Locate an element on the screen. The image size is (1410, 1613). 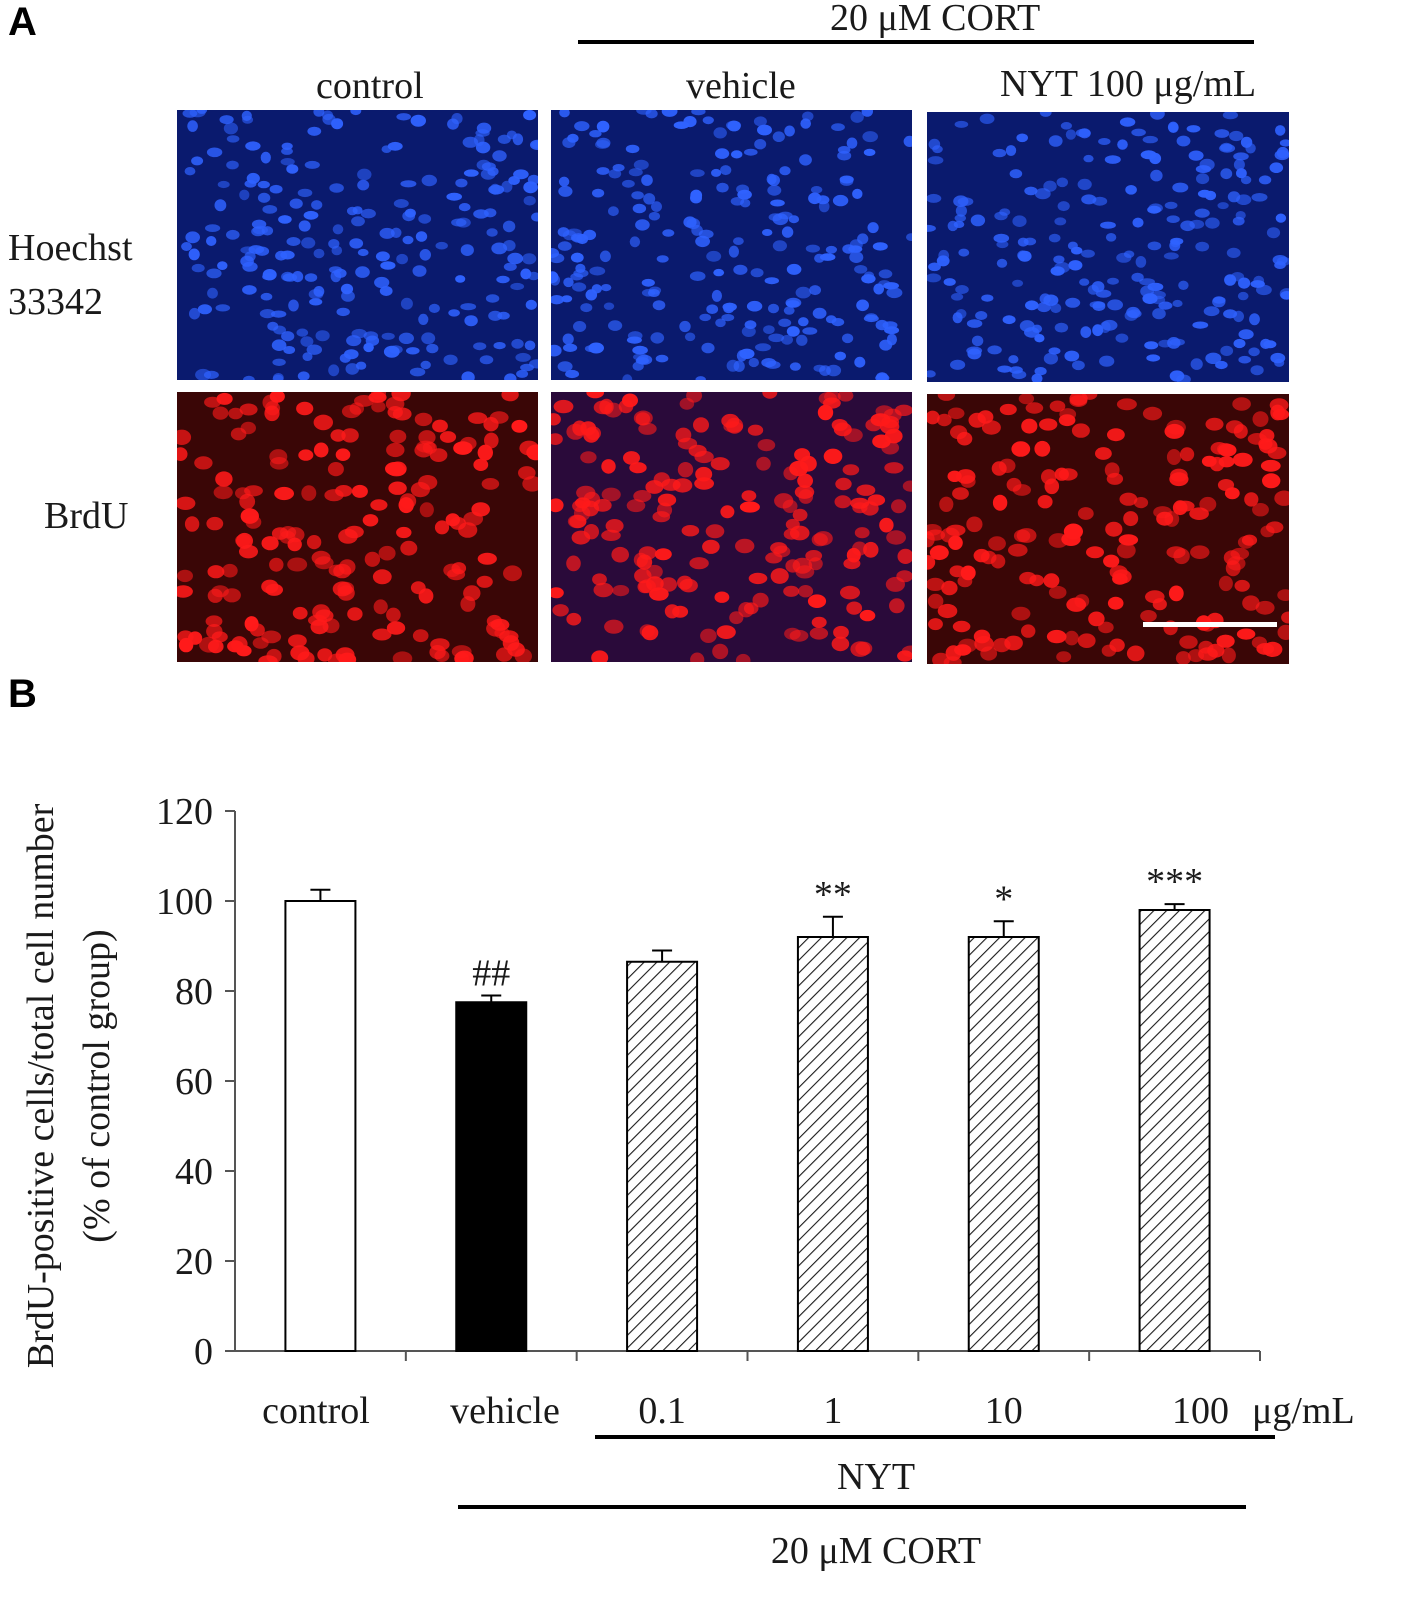
row-label-brdu: BrdU is located at coordinates (86, 516).